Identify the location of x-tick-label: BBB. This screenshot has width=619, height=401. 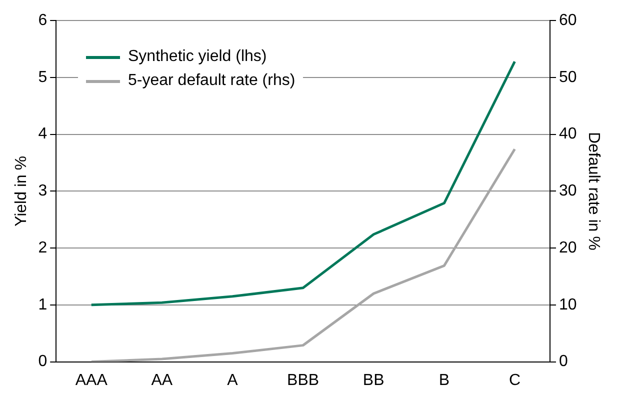
(303, 380).